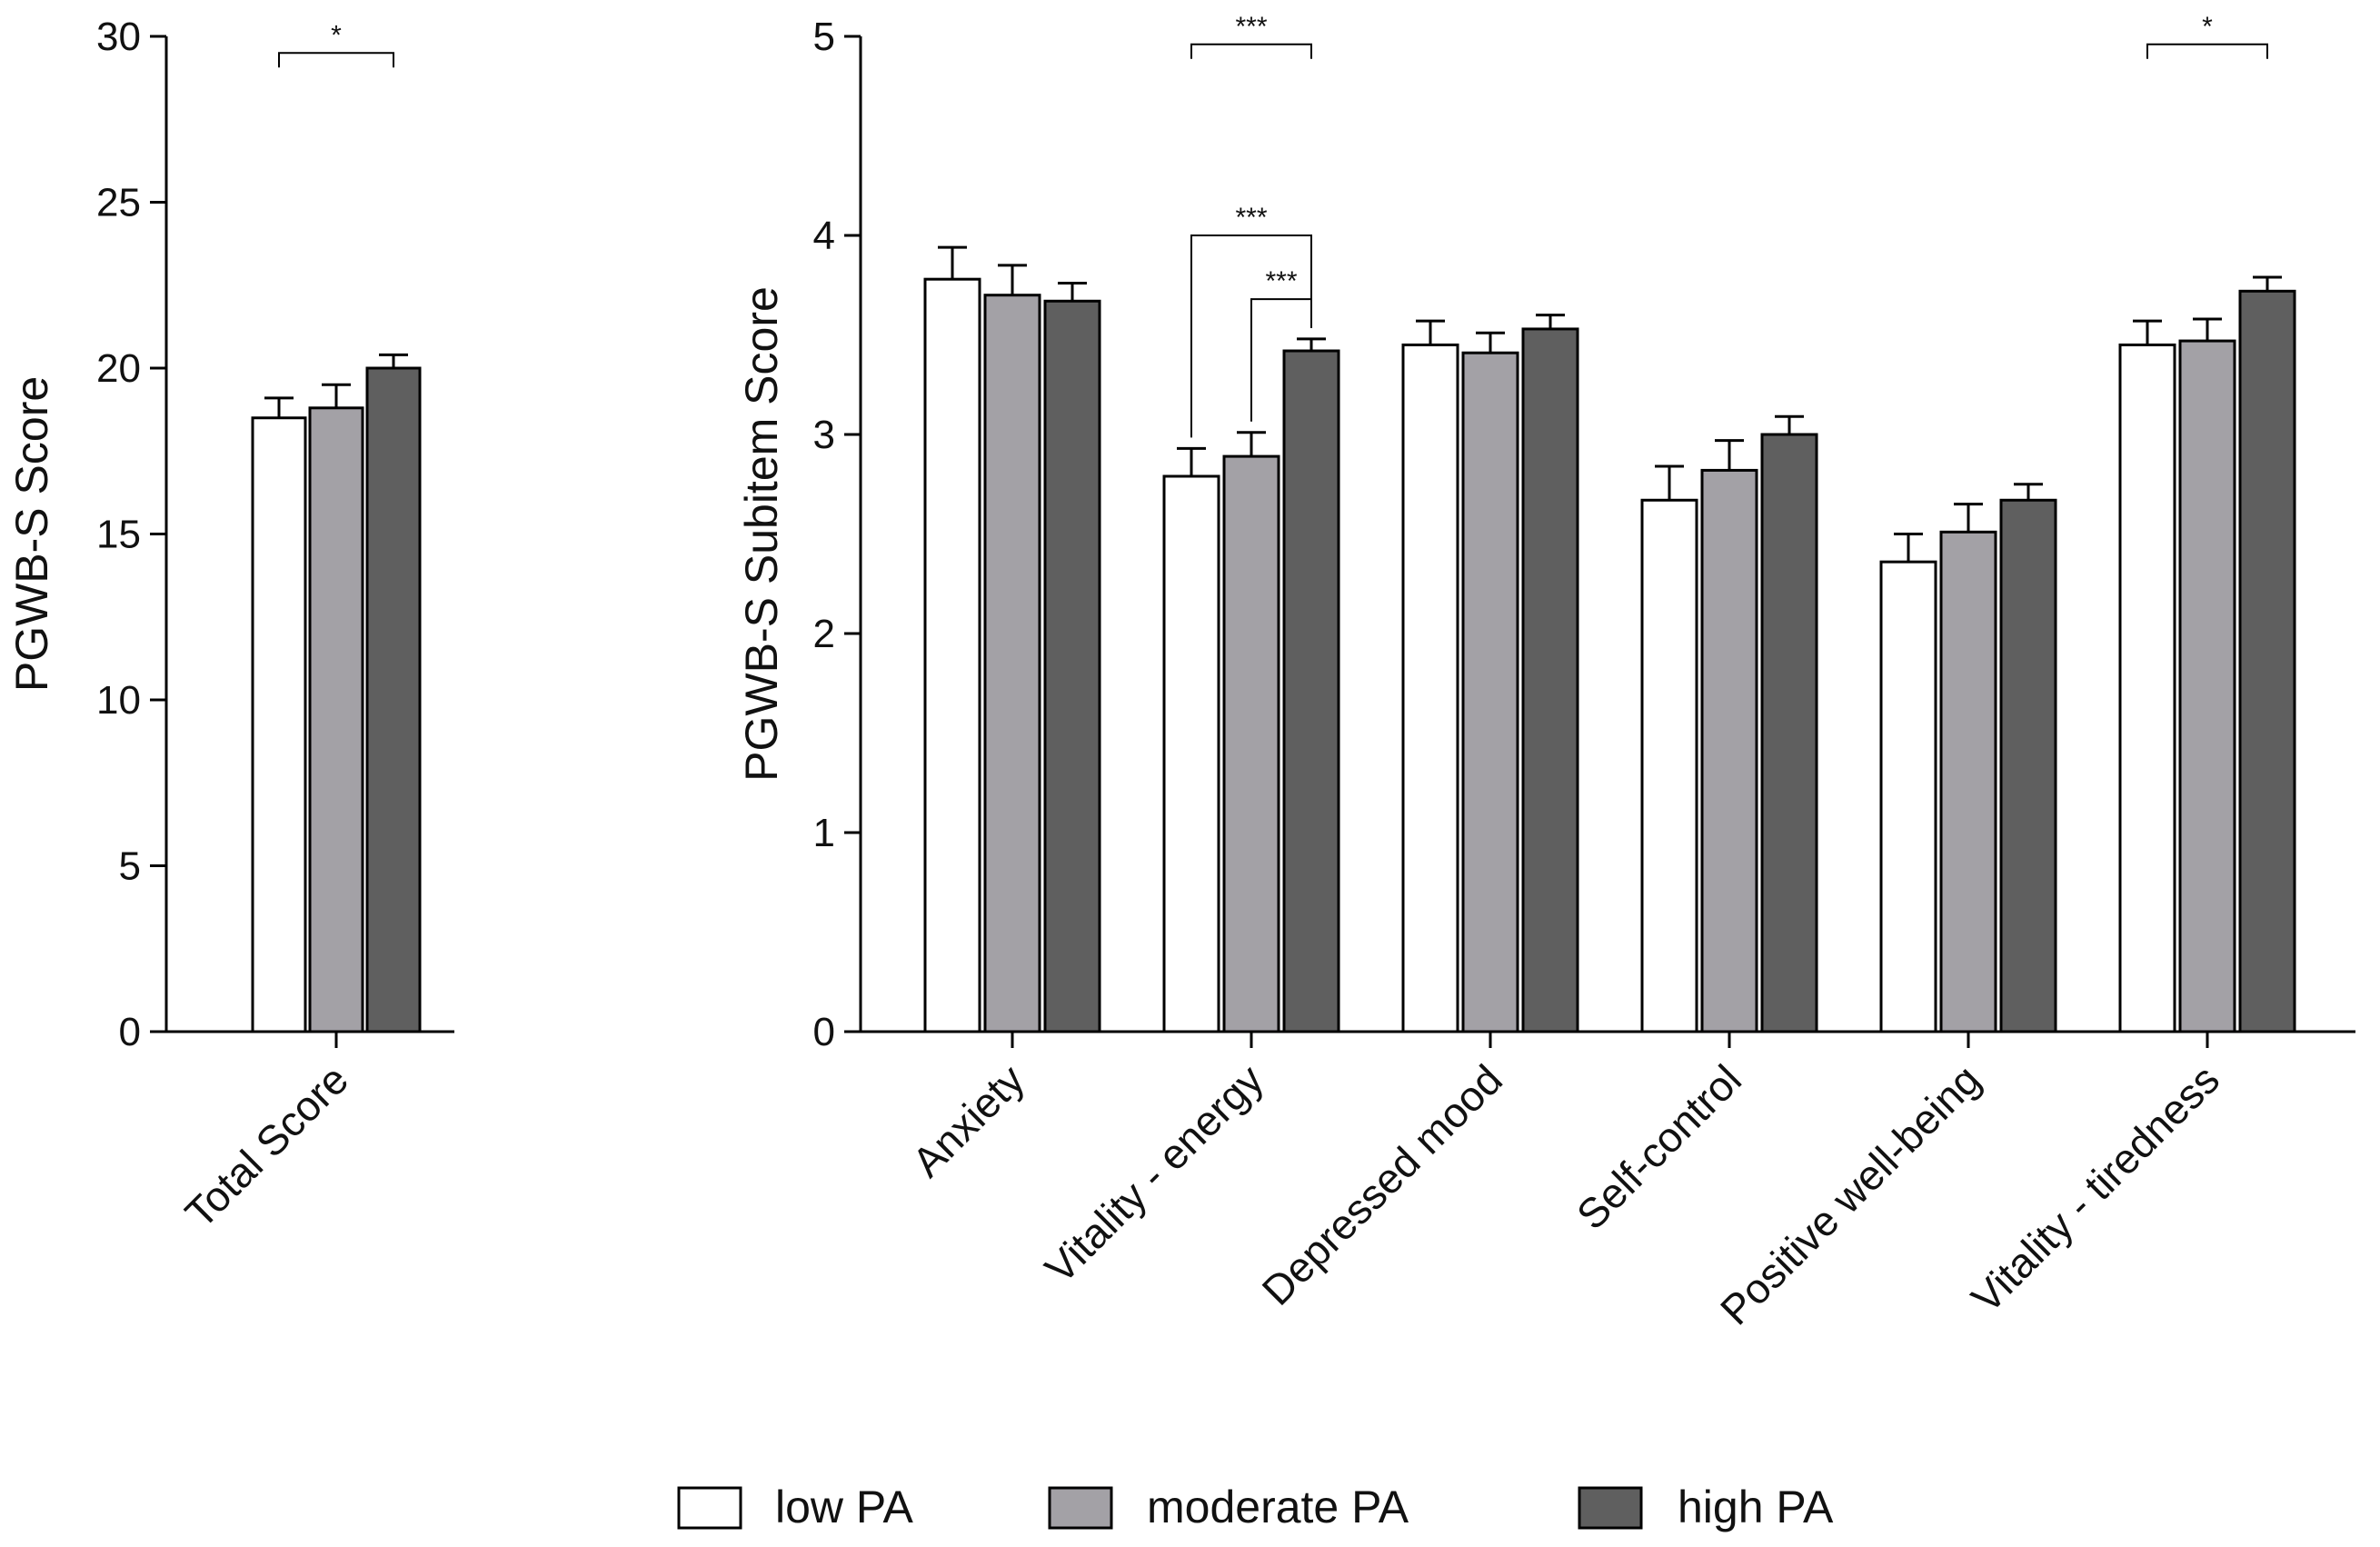 The height and width of the screenshot is (1547, 2380). What do you see at coordinates (119, 37) in the screenshot?
I see `y-tick-label: 30` at bounding box center [119, 37].